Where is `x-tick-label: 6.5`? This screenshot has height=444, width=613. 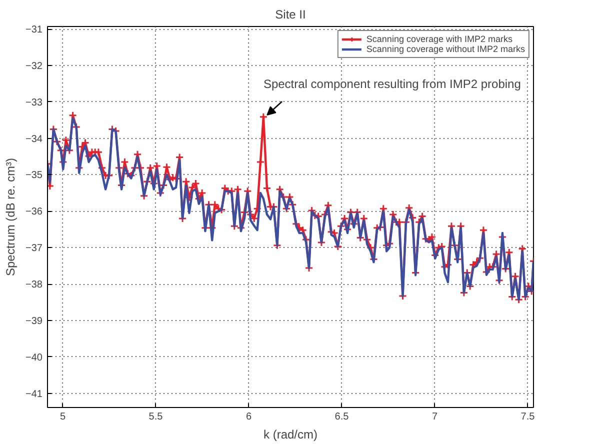 x-tick-label: 6.5 is located at coordinates (342, 417).